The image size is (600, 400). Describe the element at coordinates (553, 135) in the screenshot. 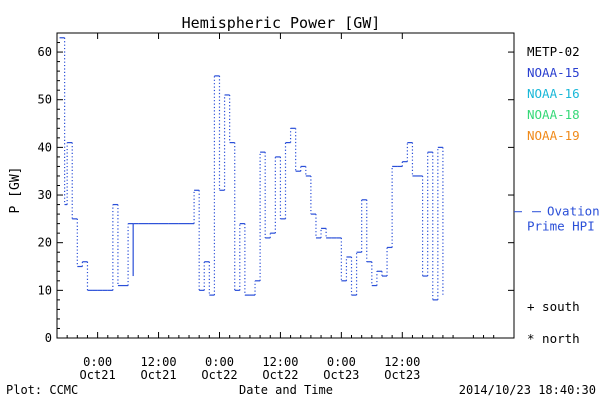

I see `legend-entry: NOAA-19` at that location.